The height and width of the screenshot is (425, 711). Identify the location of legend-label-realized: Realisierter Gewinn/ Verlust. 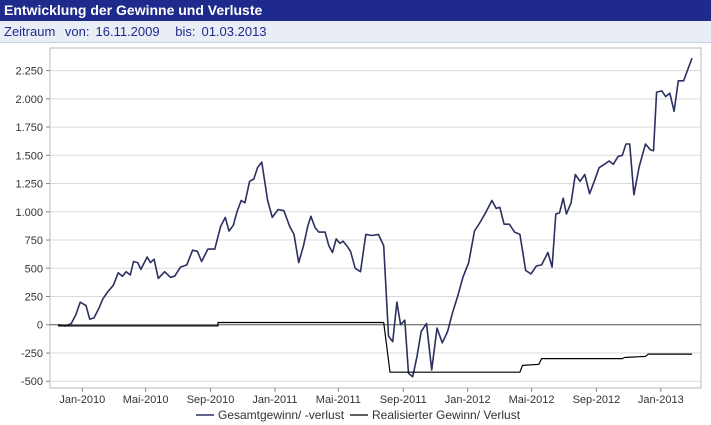
(446, 415).